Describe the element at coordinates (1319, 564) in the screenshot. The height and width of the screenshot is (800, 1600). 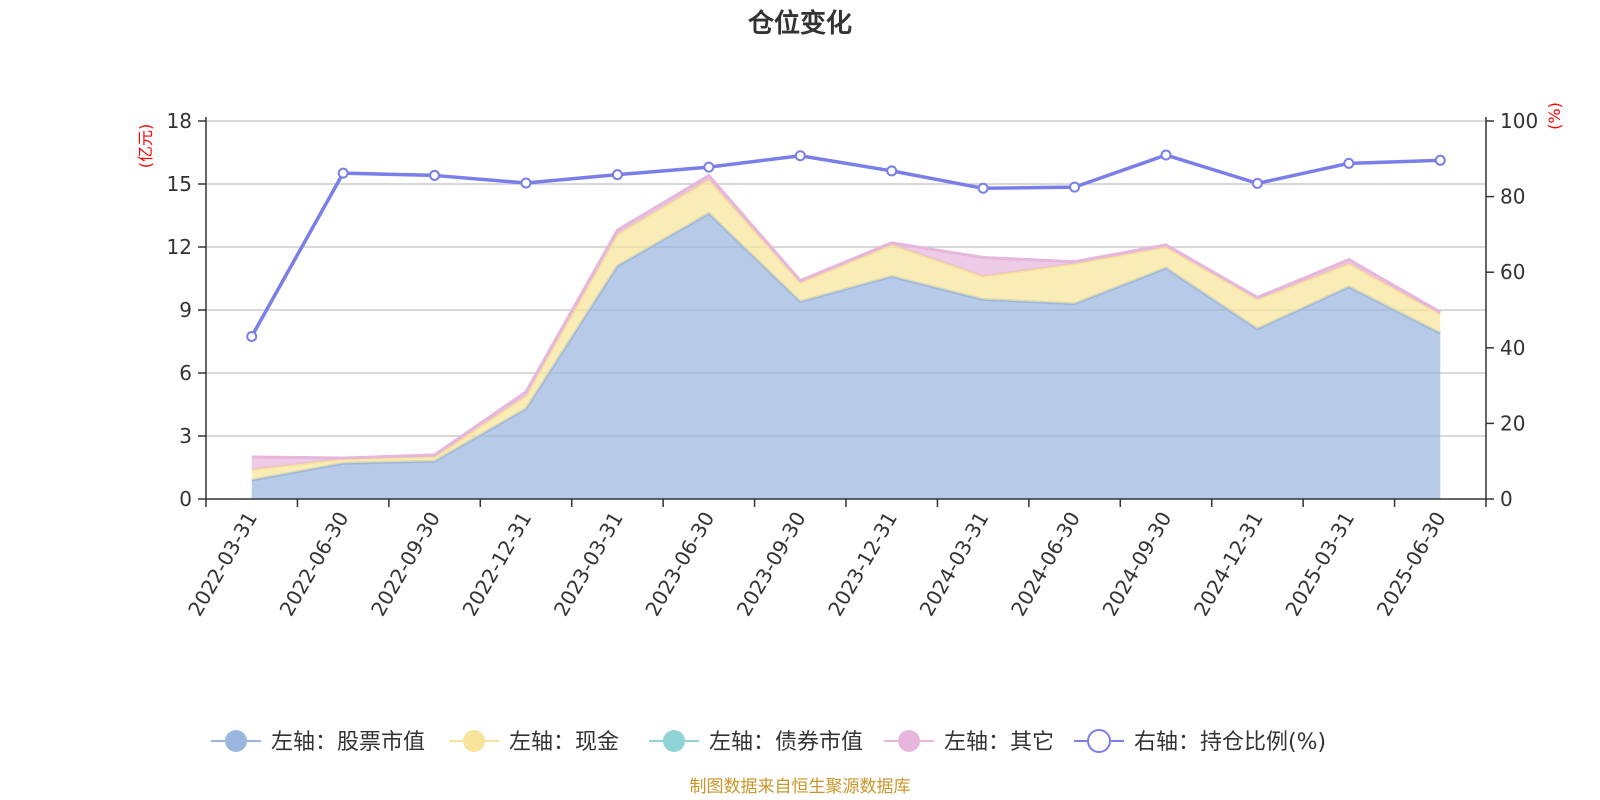
I see `x-tick-label: 2025-03-31` at that location.